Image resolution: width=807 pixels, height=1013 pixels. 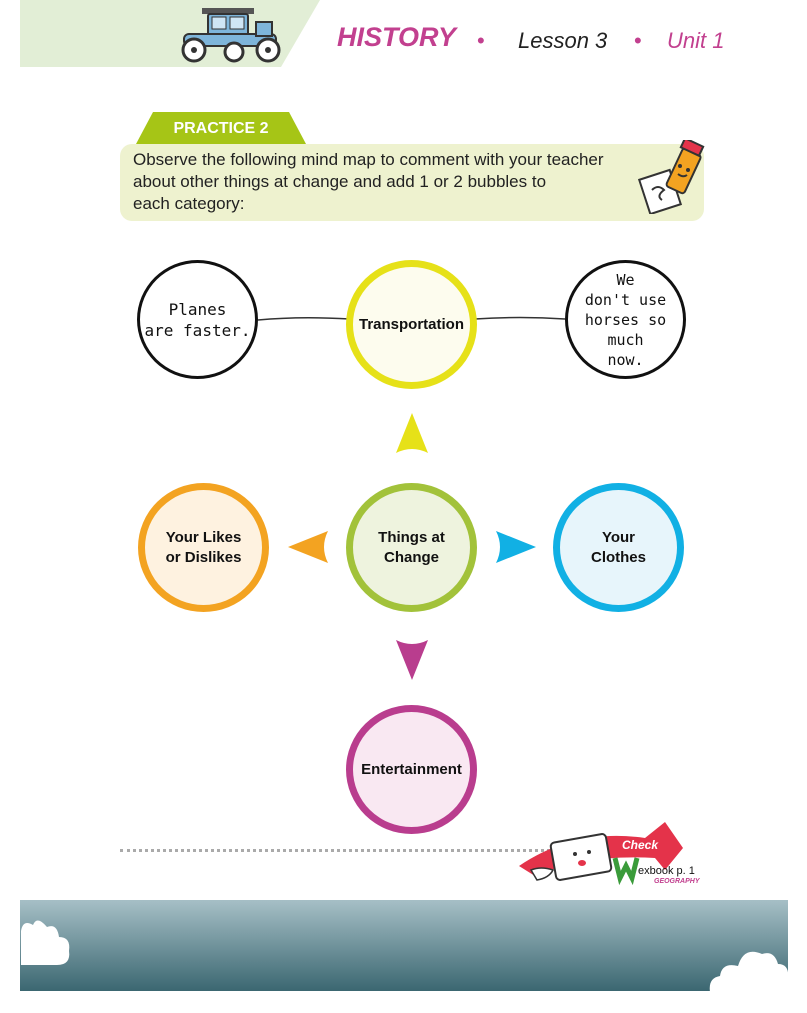 What do you see at coordinates (411, 557) in the screenshot?
I see `center-label-line: Change` at bounding box center [411, 557].